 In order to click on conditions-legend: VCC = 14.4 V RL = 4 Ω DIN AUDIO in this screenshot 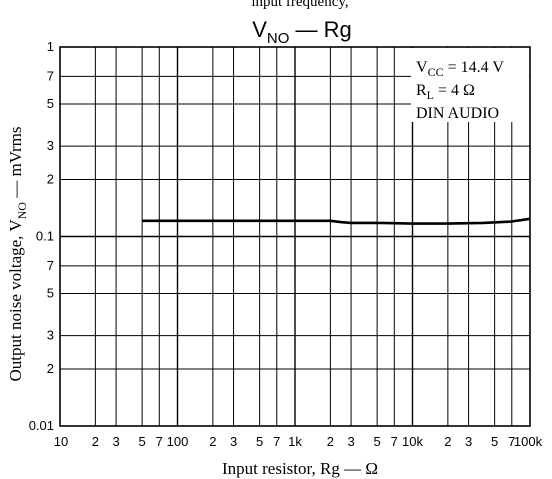, I will do `click(460, 90)`.